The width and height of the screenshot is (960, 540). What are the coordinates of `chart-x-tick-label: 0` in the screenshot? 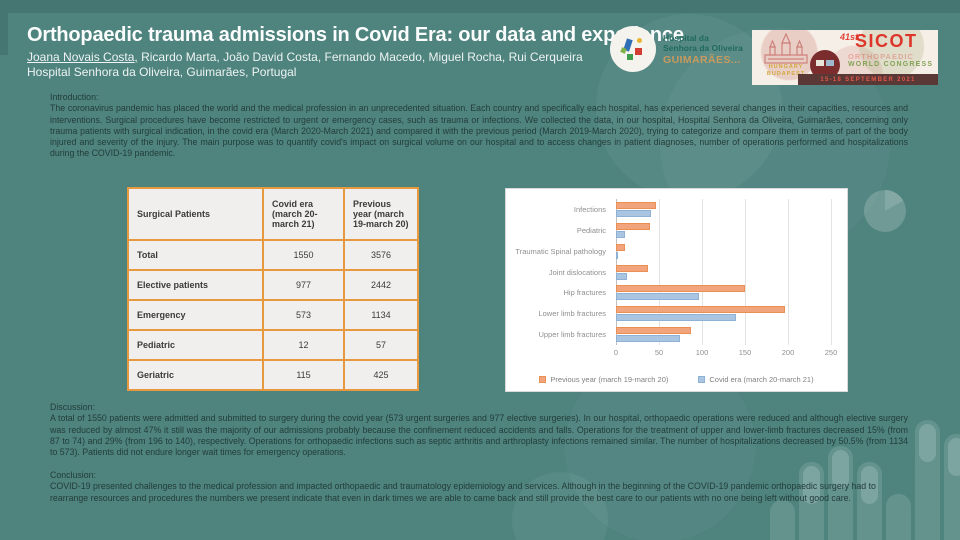 It's located at (616, 352).